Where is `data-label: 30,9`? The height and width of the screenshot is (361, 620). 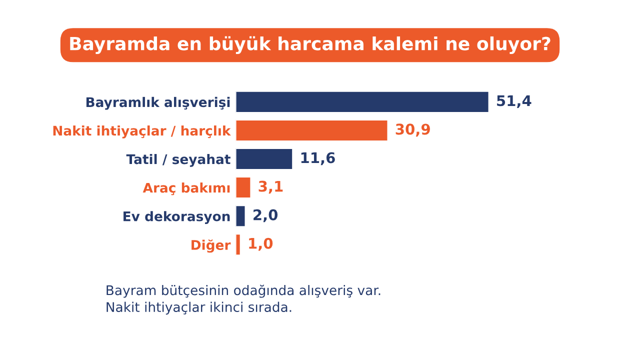
data-label: 30,9 is located at coordinates (413, 130).